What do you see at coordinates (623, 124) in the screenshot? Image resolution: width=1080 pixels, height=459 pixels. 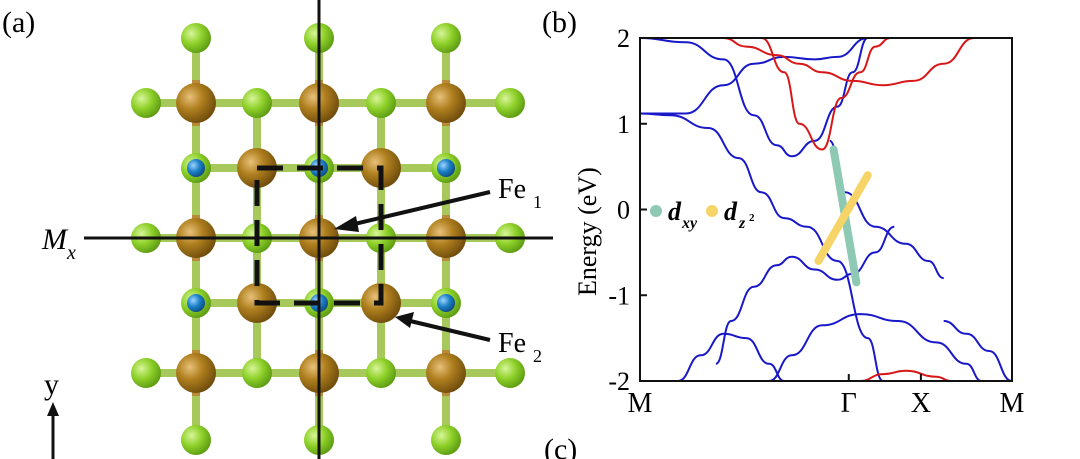 I see `y-tick-label: 1` at bounding box center [623, 124].